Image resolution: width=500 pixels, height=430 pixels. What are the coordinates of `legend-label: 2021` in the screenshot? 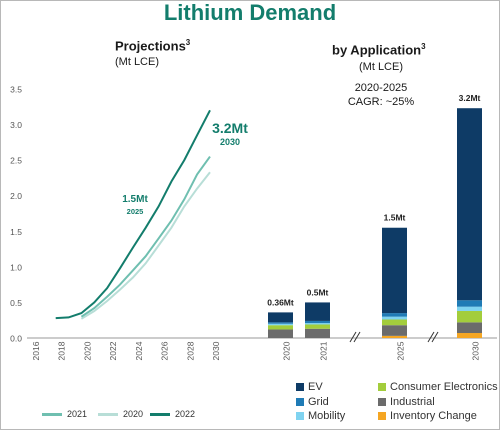 It's located at (77, 414).